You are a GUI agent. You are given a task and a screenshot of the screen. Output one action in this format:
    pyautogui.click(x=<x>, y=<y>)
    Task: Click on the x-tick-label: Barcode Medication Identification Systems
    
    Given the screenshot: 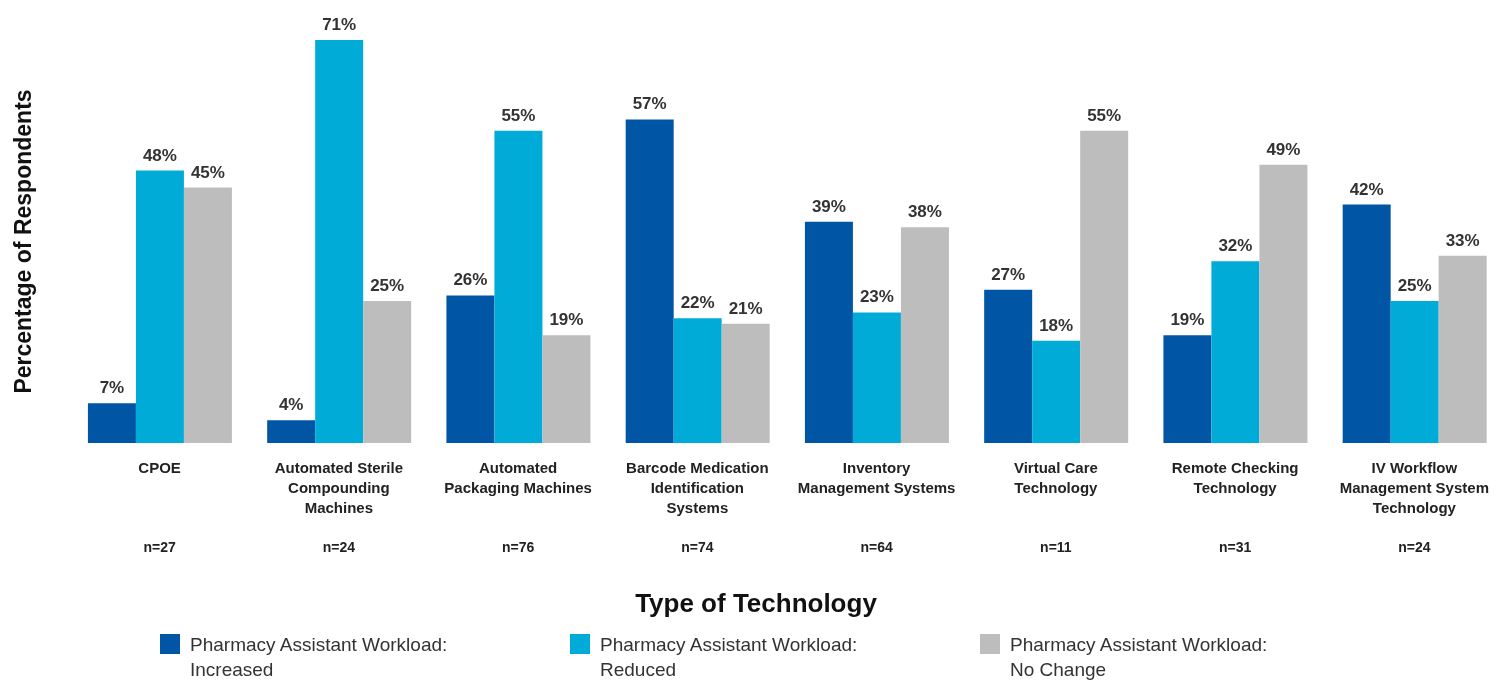 What is the action you would take?
    pyautogui.click(x=697, y=487)
    